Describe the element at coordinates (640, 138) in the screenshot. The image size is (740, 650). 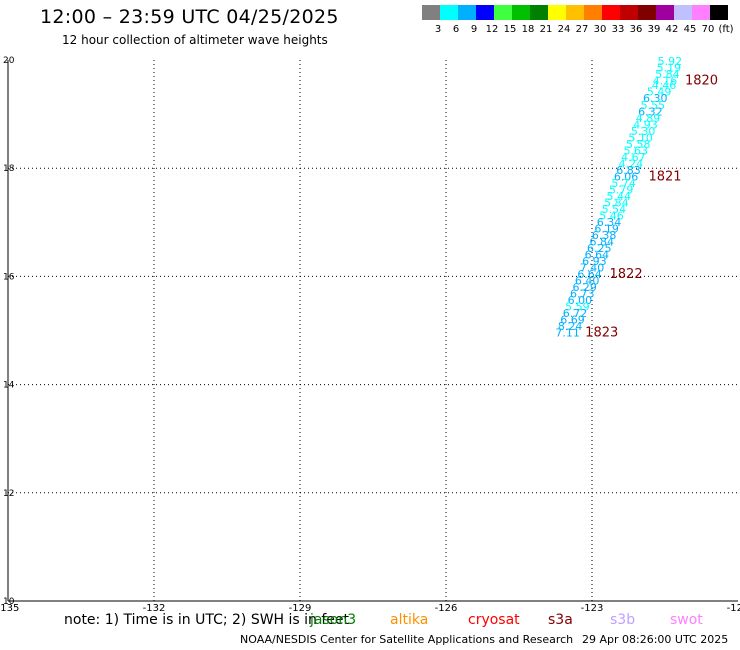
I see `wave-height-point: 5.10` at that location.